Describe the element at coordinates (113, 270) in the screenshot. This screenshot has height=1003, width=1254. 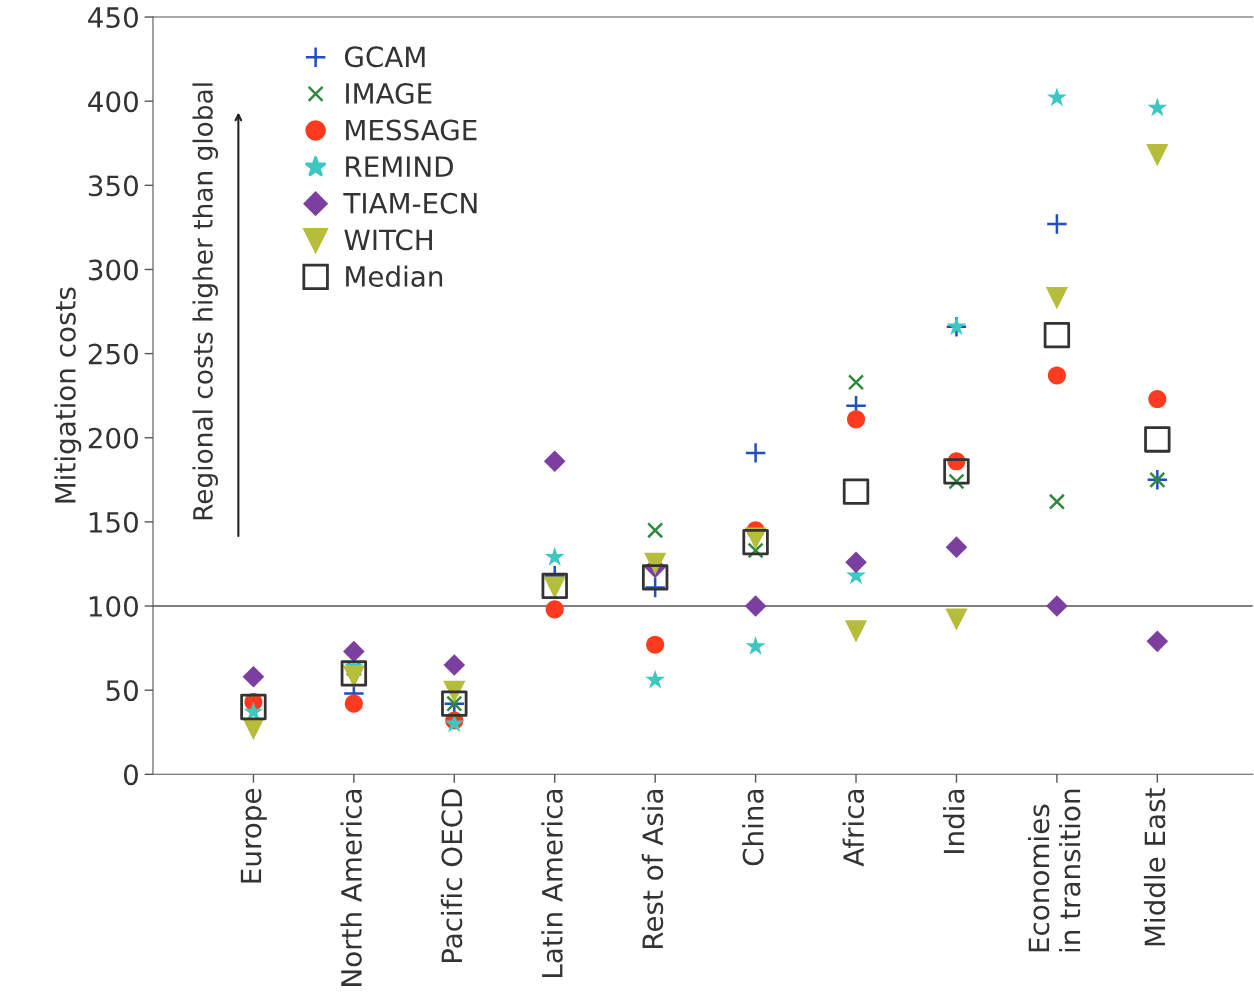
I see `y-tick-label: 300` at that location.